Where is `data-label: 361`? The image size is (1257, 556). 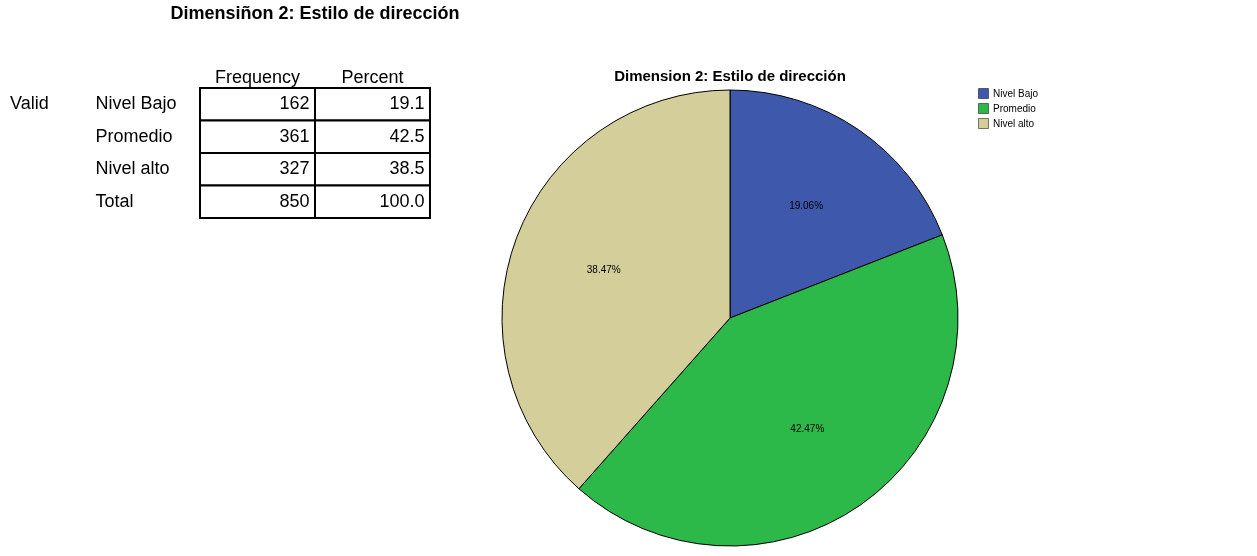 data-label: 361 is located at coordinates (294, 135).